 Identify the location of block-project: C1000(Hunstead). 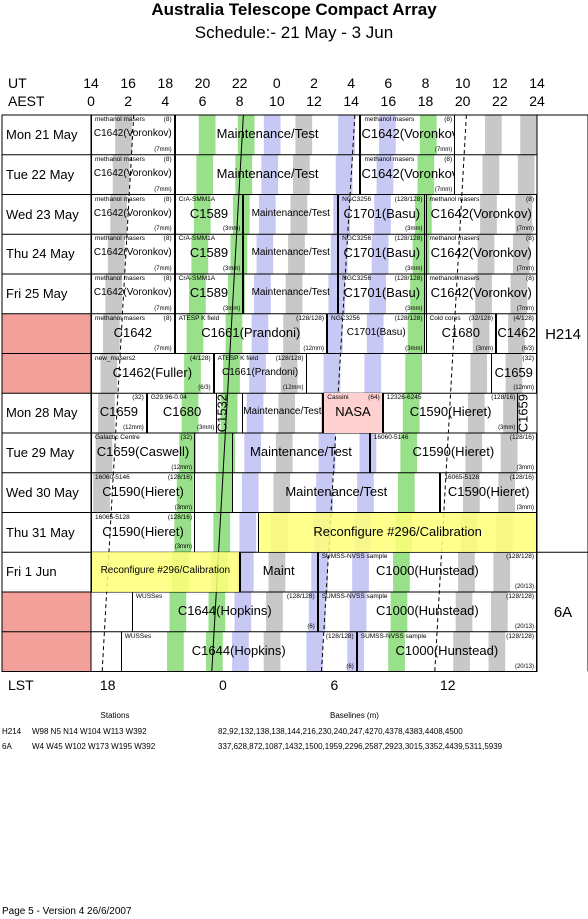
(427, 610).